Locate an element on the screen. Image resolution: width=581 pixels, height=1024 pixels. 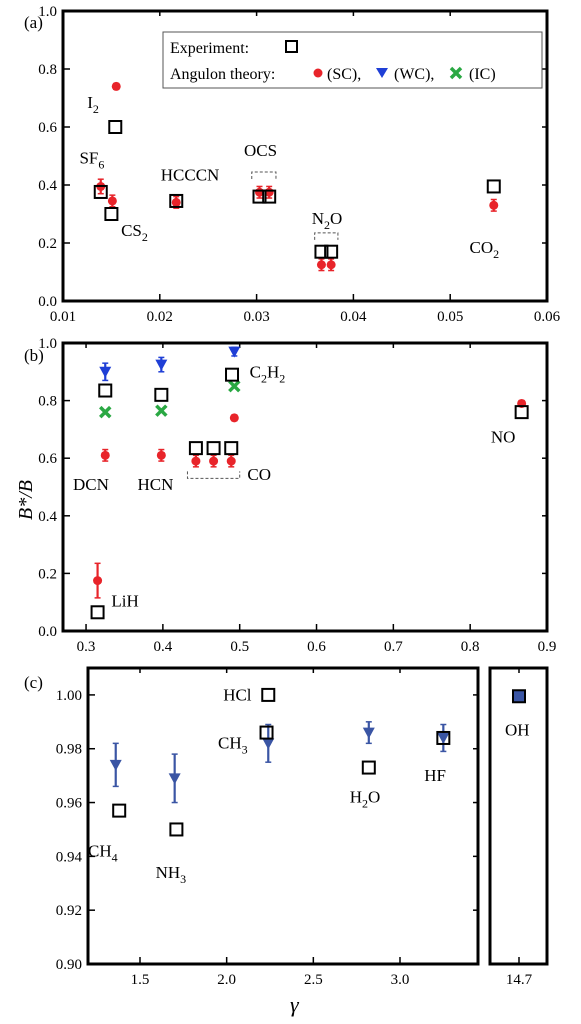
x-tick-label: 0.9 is located at coordinates (547, 647).